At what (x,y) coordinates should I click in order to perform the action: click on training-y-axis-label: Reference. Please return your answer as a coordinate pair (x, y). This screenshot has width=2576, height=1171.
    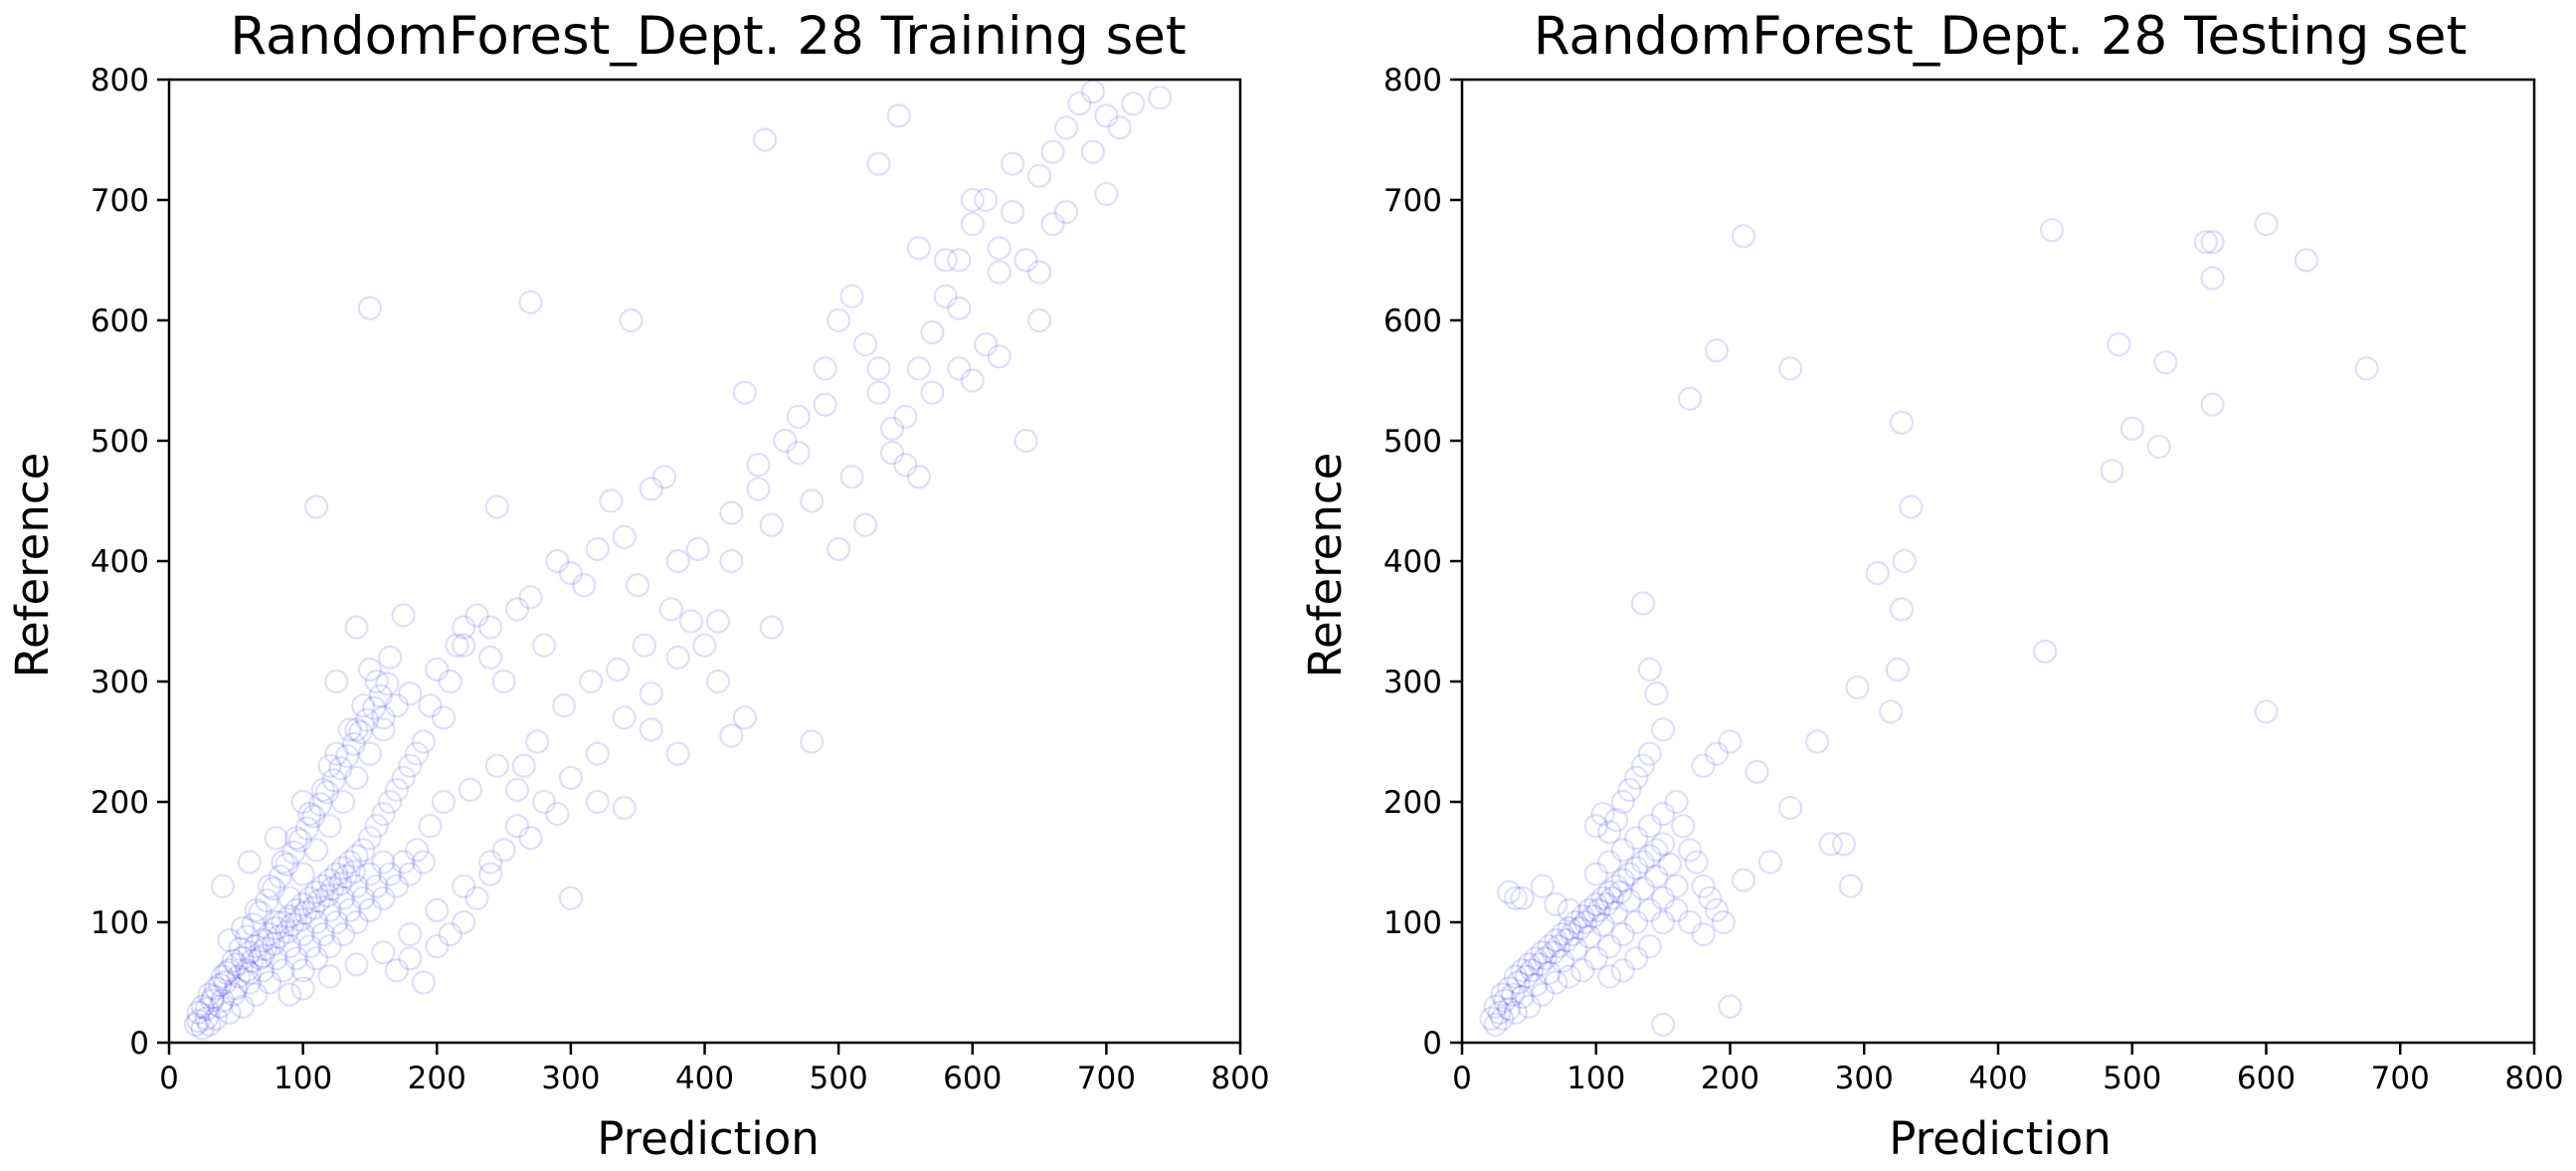
    Looking at the image, I should click on (32, 566).